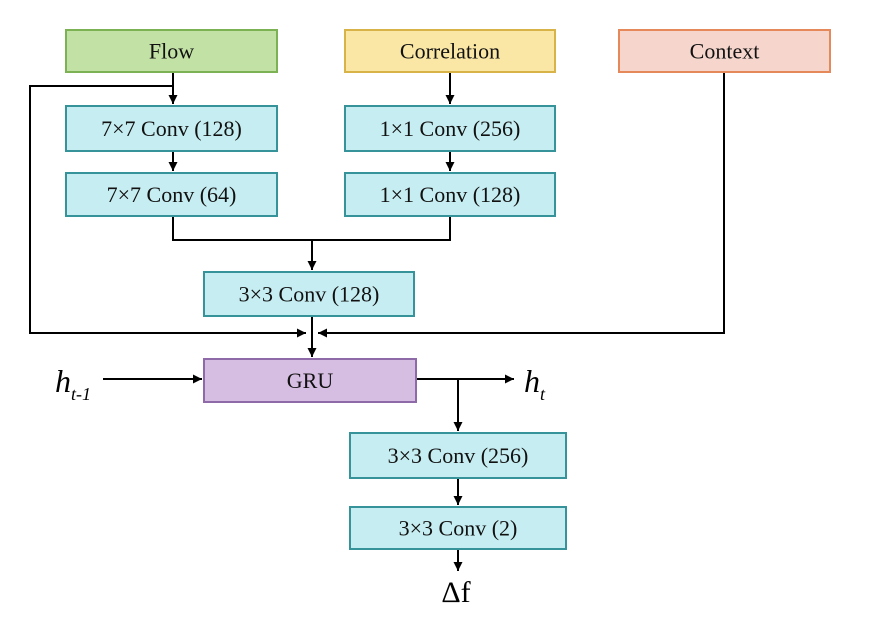 The image size is (869, 630). I want to click on merge-conv-label: 3×3 Conv (128), so click(309, 294).